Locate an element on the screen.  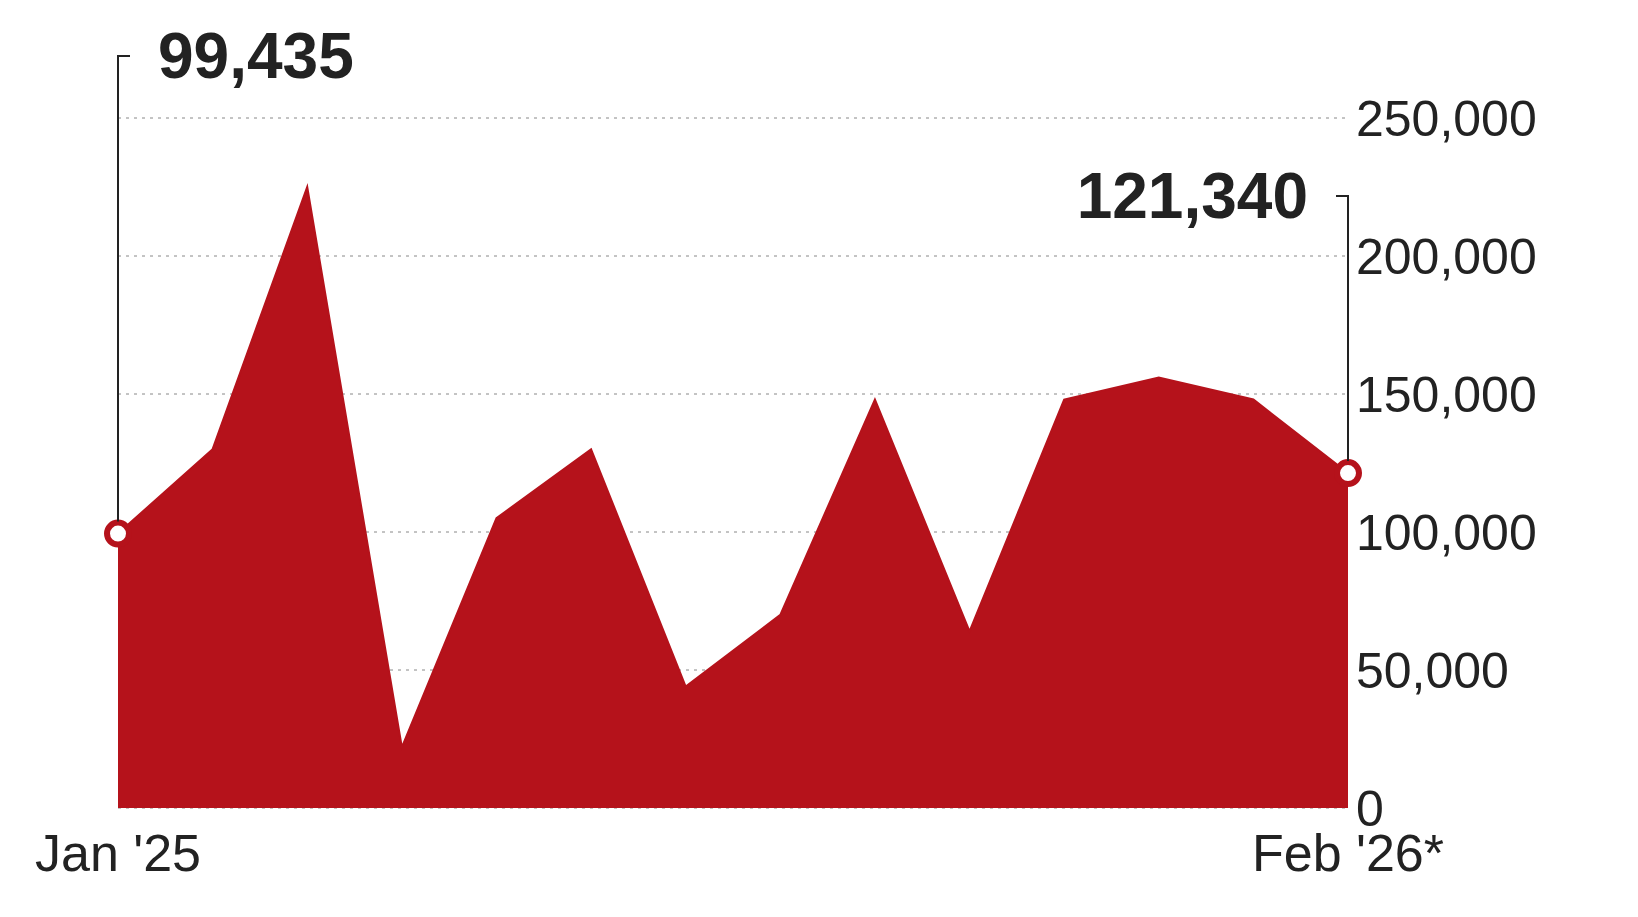
y-tick-label: 50,000 is located at coordinates (1432, 670).